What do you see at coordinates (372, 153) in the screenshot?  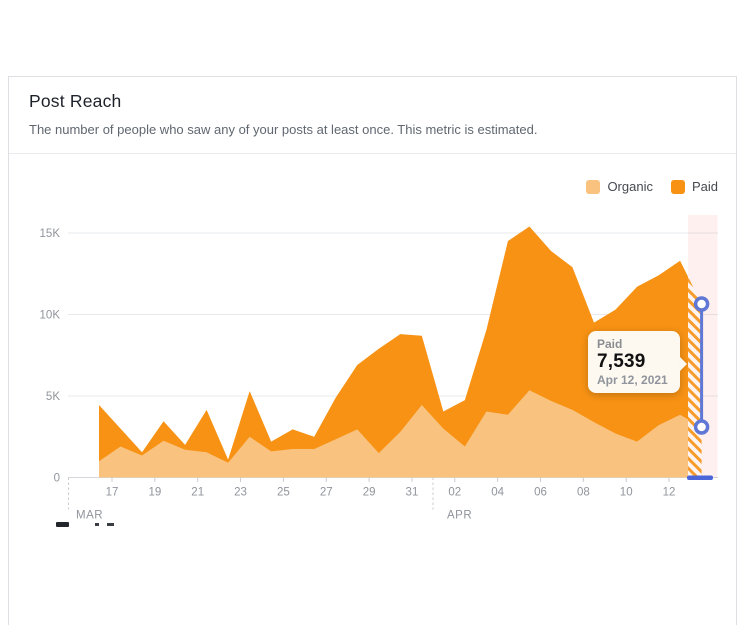 I see `header-divider` at bounding box center [372, 153].